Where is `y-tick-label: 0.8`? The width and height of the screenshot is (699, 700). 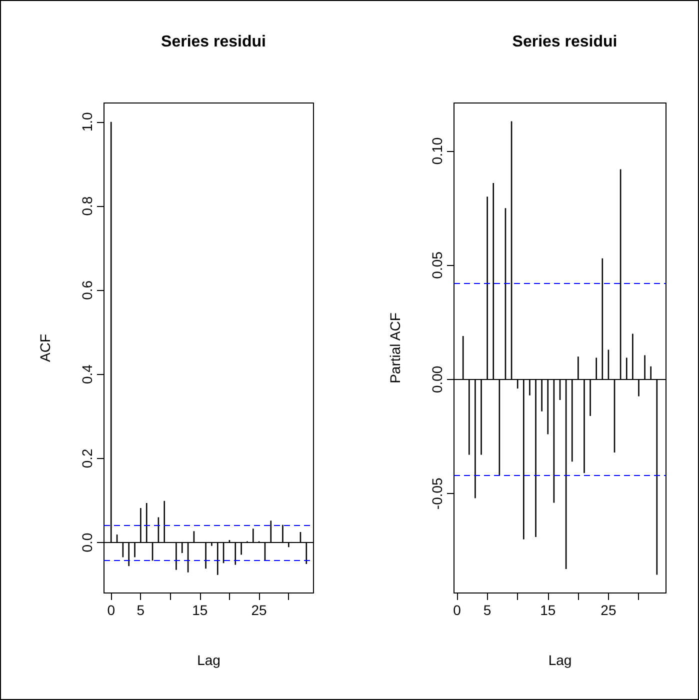
y-tick-label: 0.8 is located at coordinates (87, 206).